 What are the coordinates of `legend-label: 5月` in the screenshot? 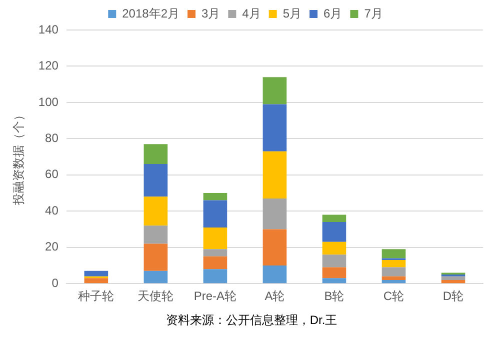 It's located at (292, 13).